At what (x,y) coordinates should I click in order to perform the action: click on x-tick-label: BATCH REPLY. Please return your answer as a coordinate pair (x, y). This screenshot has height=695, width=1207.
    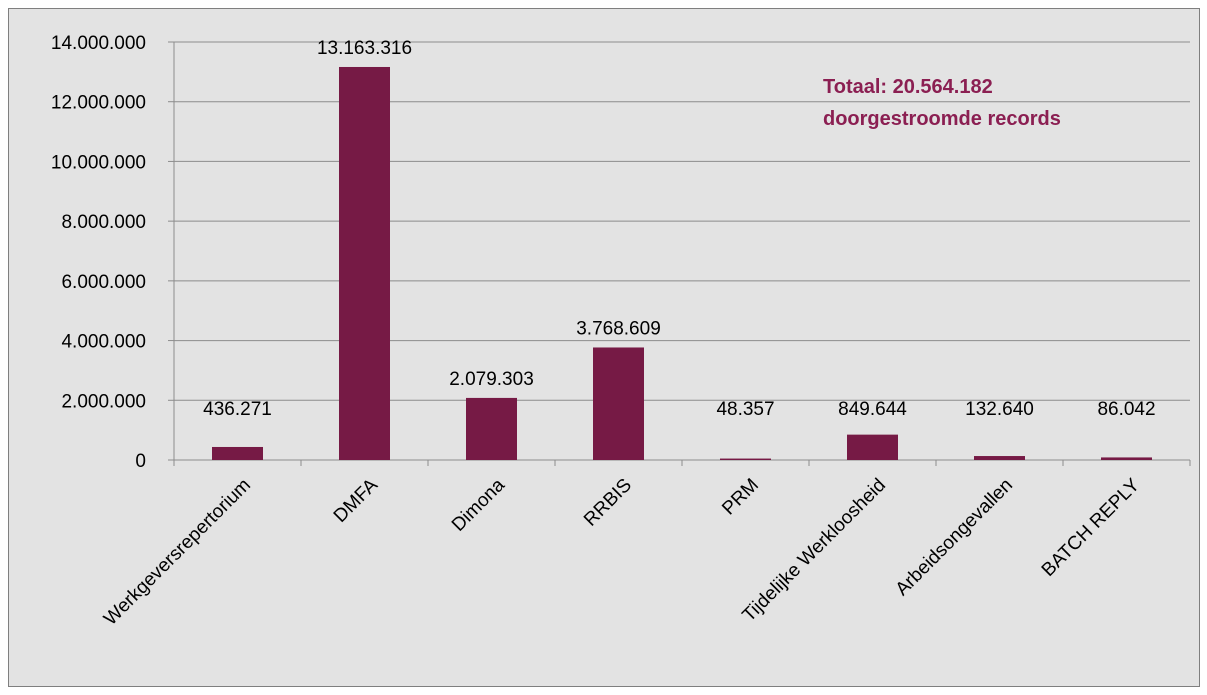
    Looking at the image, I should click on (1091, 527).